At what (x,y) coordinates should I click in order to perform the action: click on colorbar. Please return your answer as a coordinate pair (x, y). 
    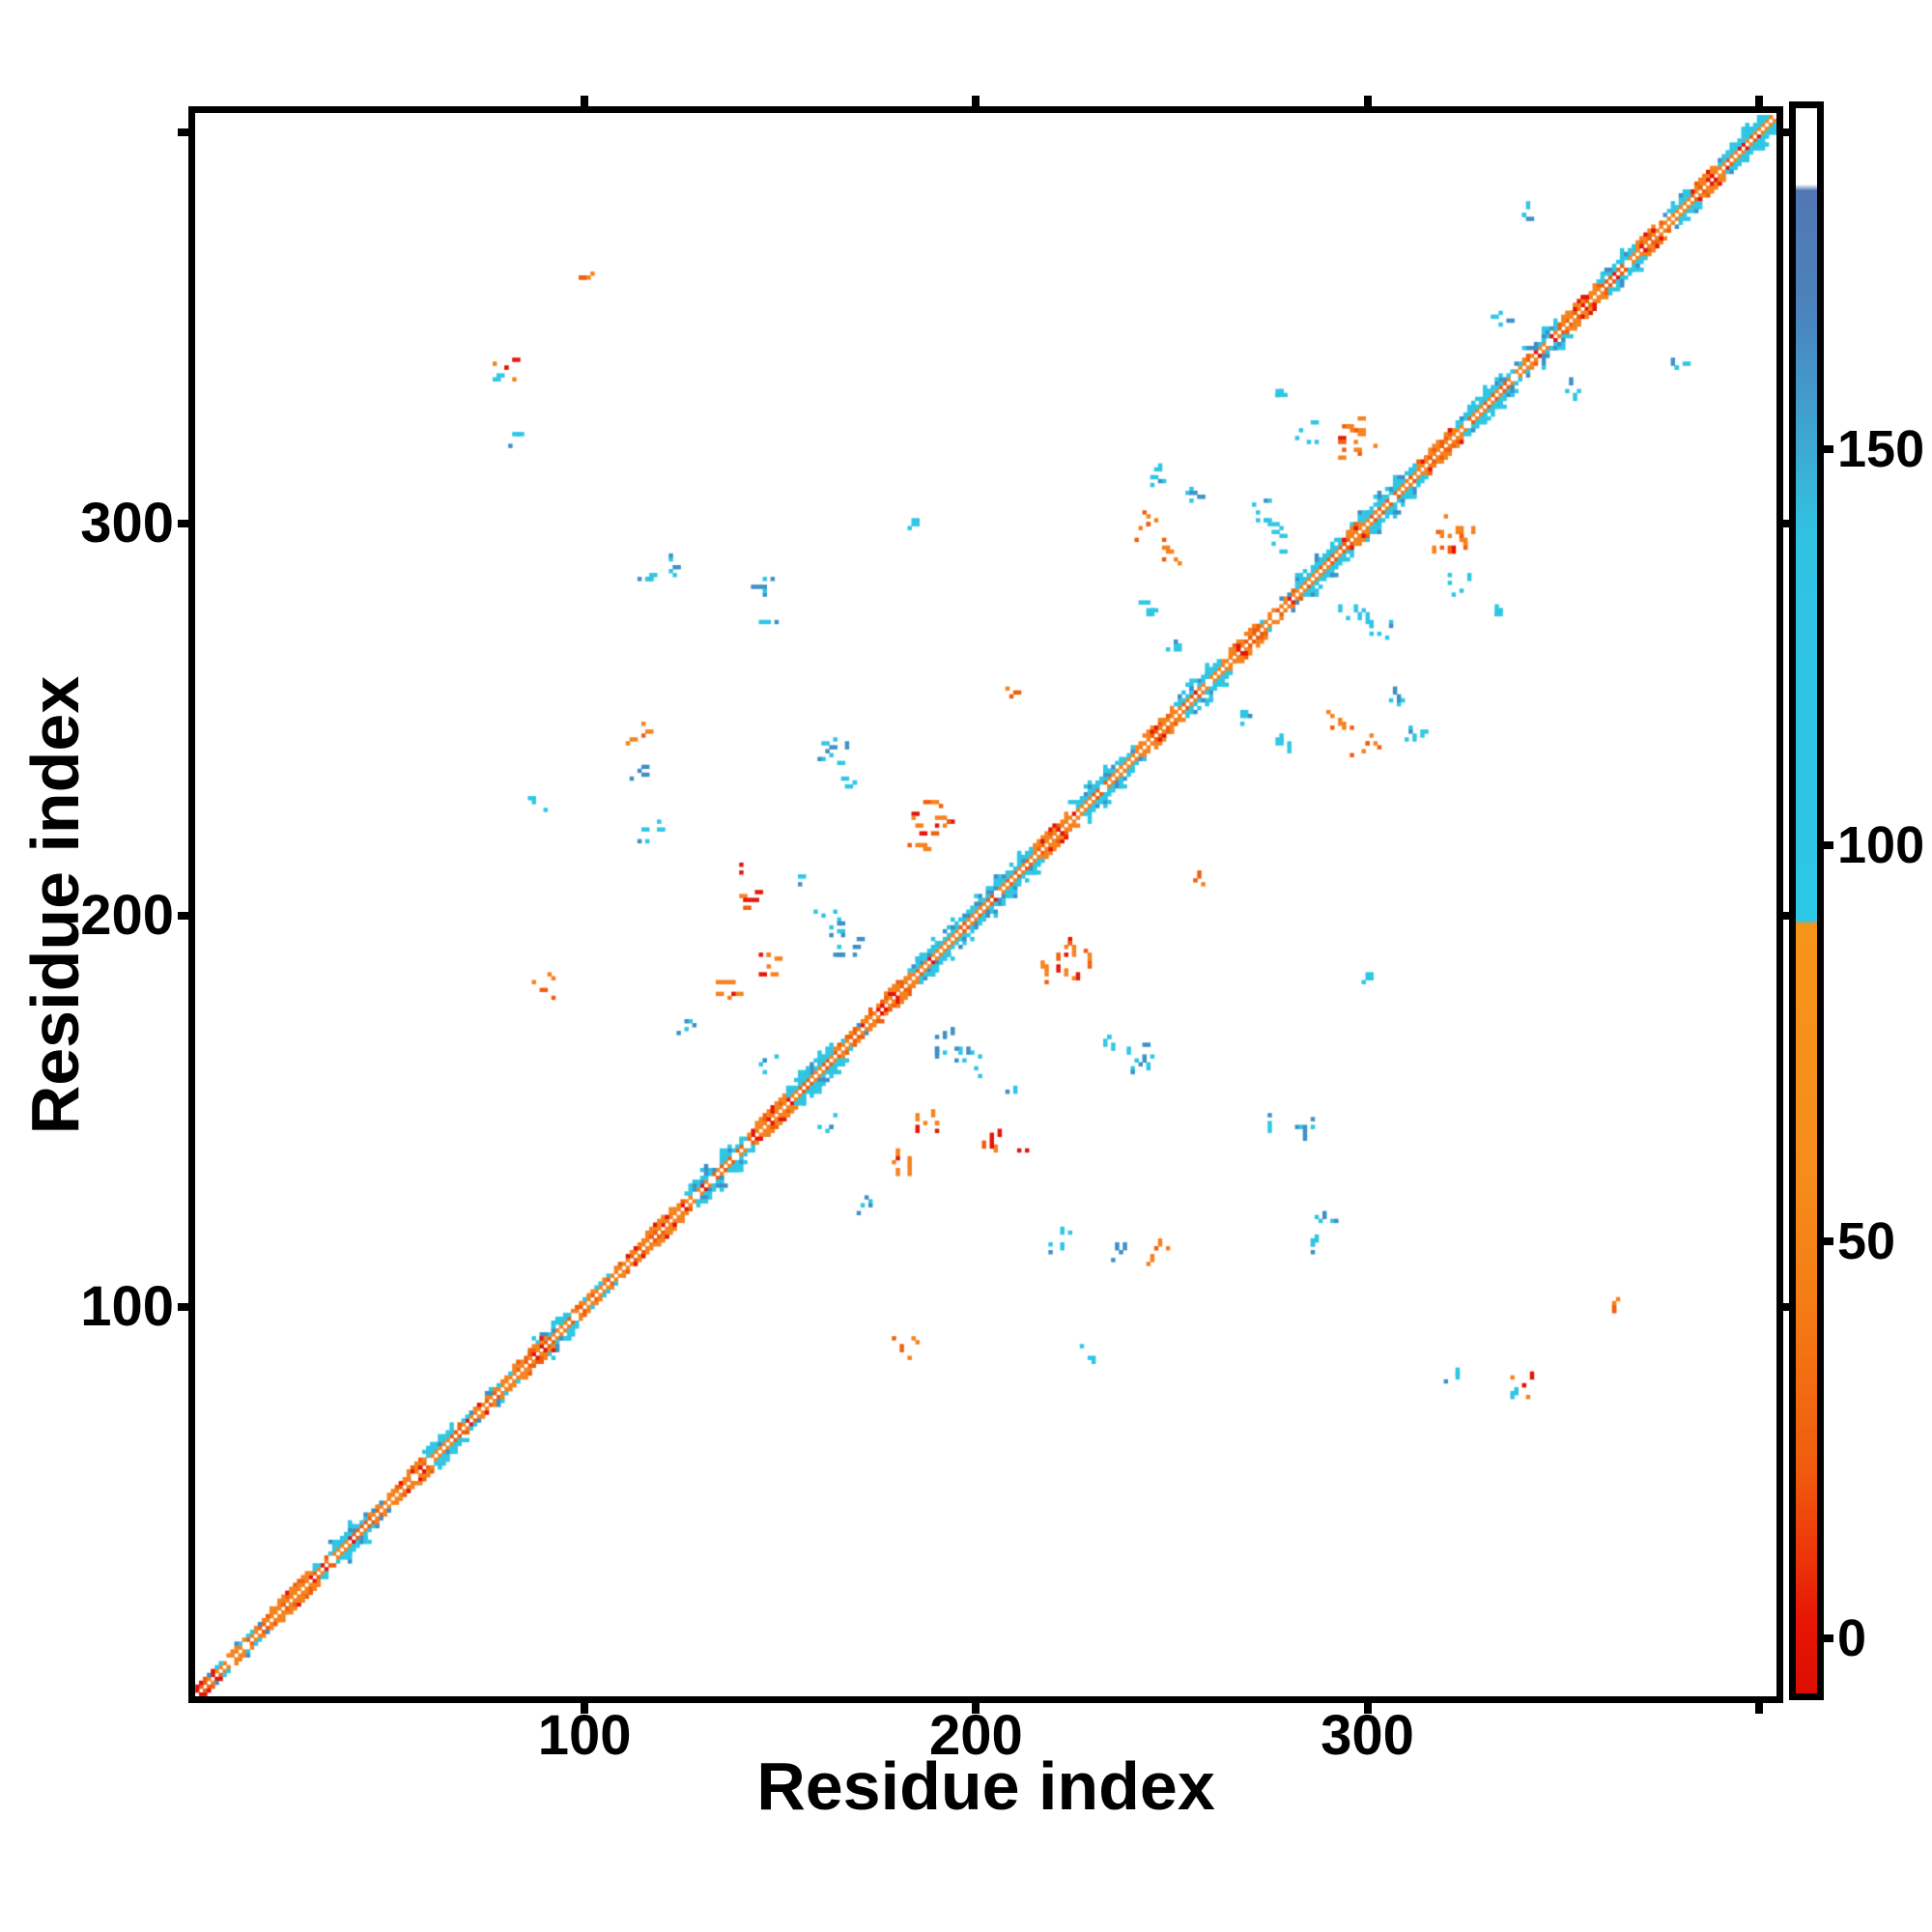
    Looking at the image, I should click on (1806, 900).